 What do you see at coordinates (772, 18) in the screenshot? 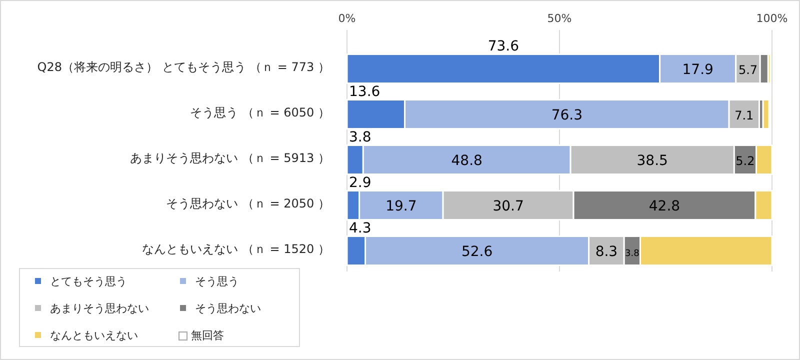
I see `x-tick-label: 100%` at bounding box center [772, 18].